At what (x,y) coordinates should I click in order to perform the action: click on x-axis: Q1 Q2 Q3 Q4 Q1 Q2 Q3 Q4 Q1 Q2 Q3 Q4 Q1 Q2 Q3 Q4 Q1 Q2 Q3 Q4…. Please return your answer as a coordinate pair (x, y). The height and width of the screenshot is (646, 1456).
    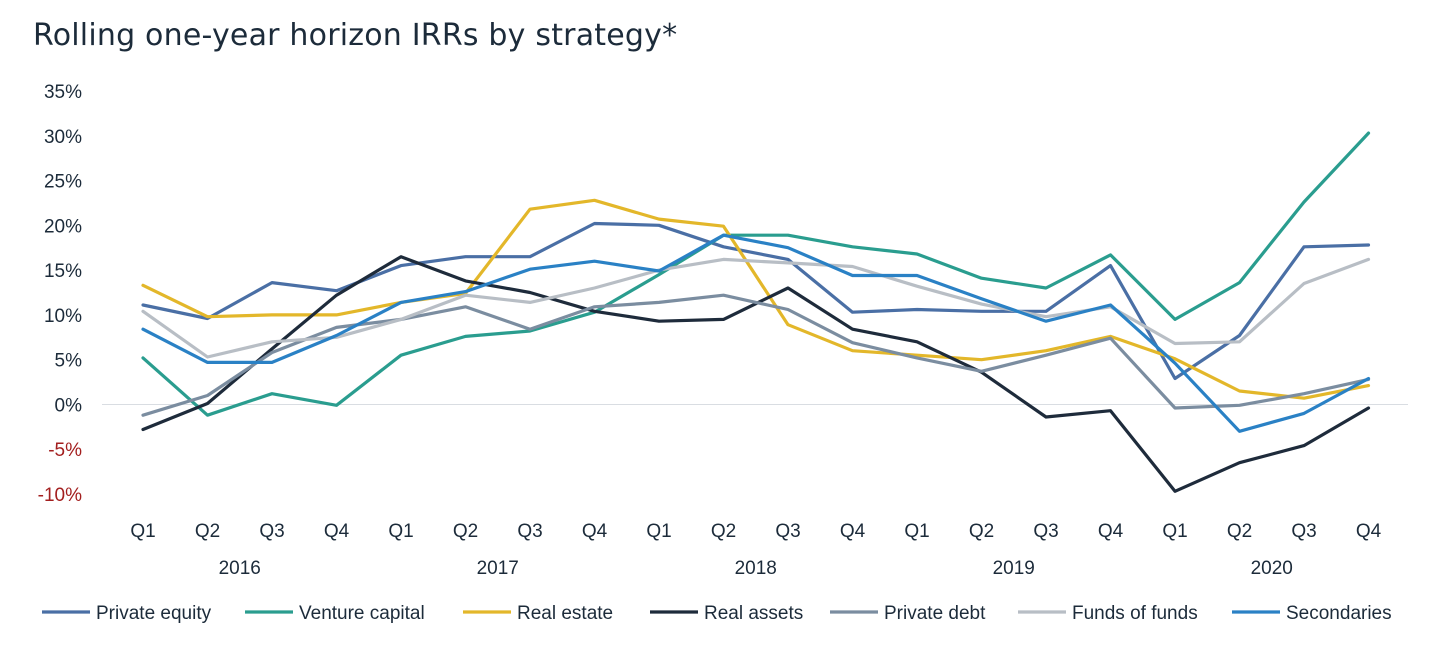
    Looking at the image, I should click on (755, 550).